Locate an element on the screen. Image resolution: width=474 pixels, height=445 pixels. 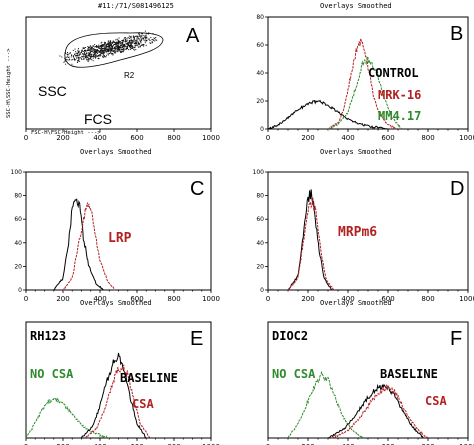
panel-c-header: Overlays Smoothed is located at coordinates (116, 152).